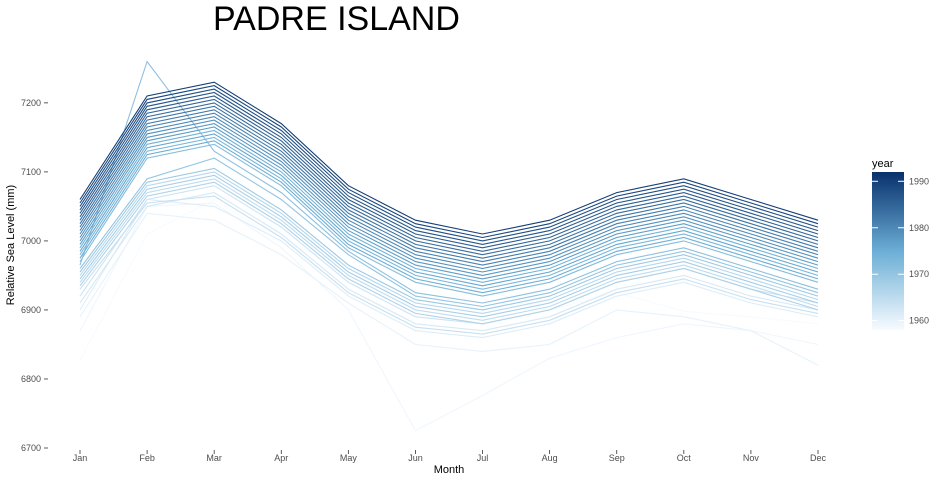 The width and height of the screenshot is (940, 480). I want to click on x-tick-label: Aug, so click(550, 458).